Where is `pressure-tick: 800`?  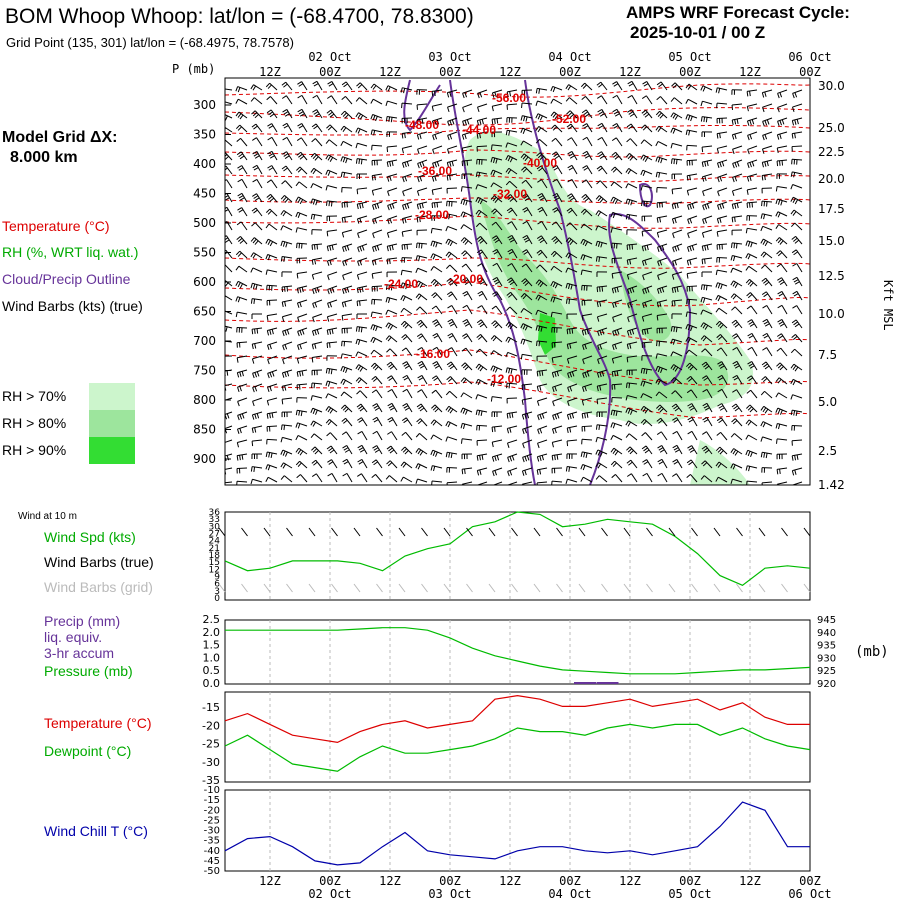 pressure-tick: 800 is located at coordinates (204, 400).